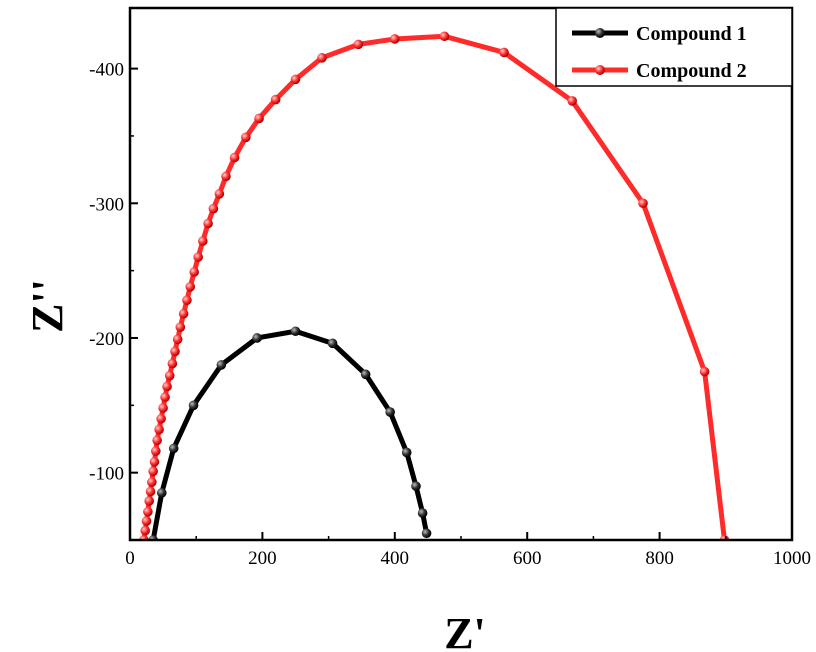 The height and width of the screenshot is (652, 816). I want to click on legend-label-compound-1: Compound 1, so click(691, 34).